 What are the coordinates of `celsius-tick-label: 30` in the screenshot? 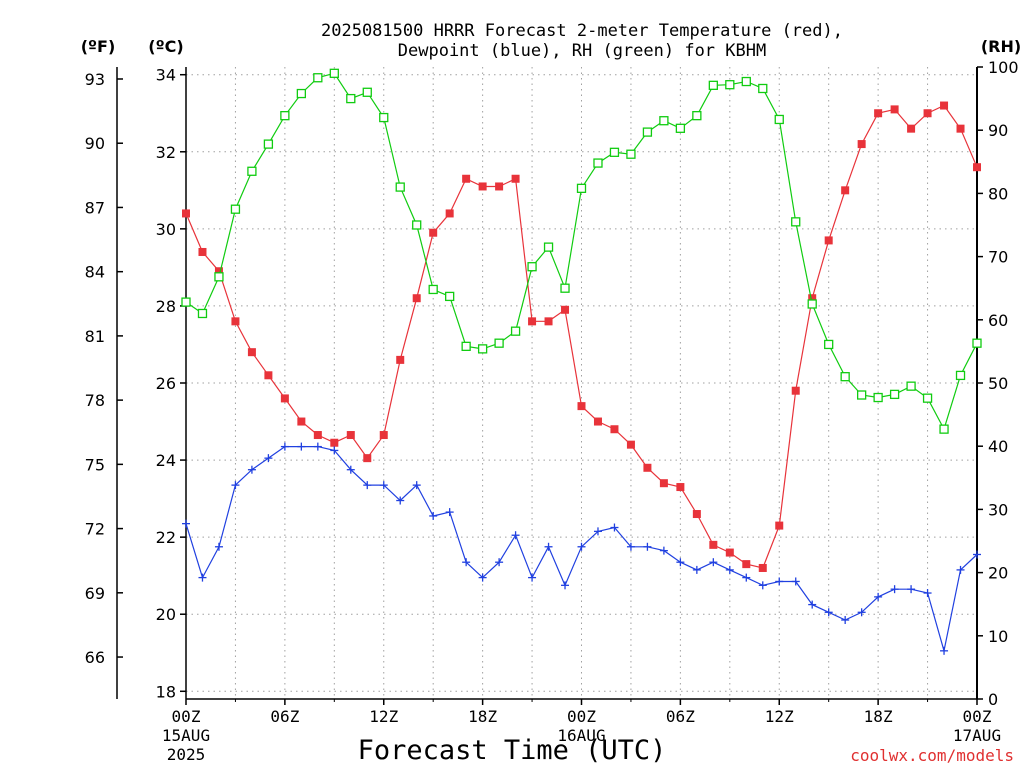 It's located at (166, 229).